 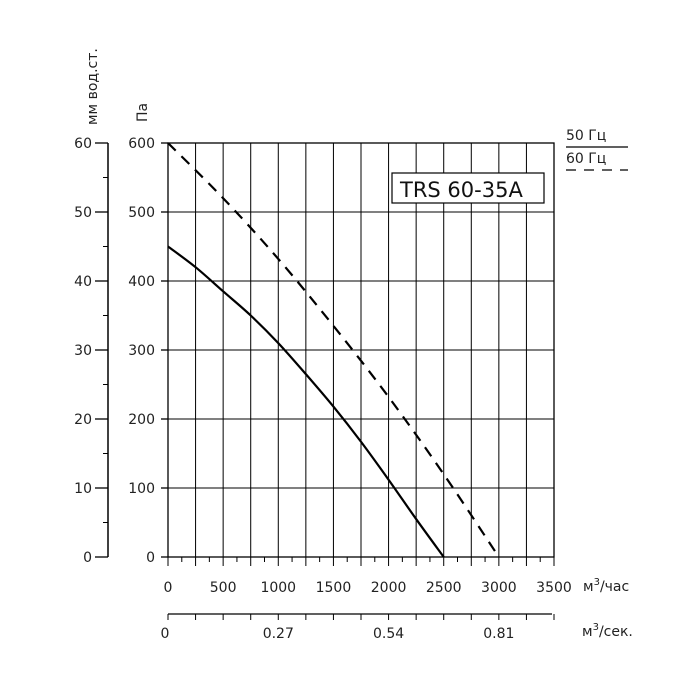 What do you see at coordinates (597, 149) in the screenshot?
I see `legend: 50 Гц 60 Гц` at bounding box center [597, 149].